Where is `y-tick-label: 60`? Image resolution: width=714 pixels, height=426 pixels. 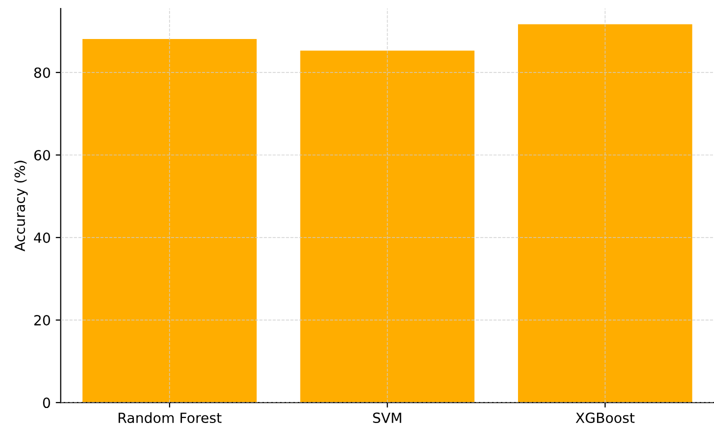 y-tick-label: 60 is located at coordinates (42, 155).